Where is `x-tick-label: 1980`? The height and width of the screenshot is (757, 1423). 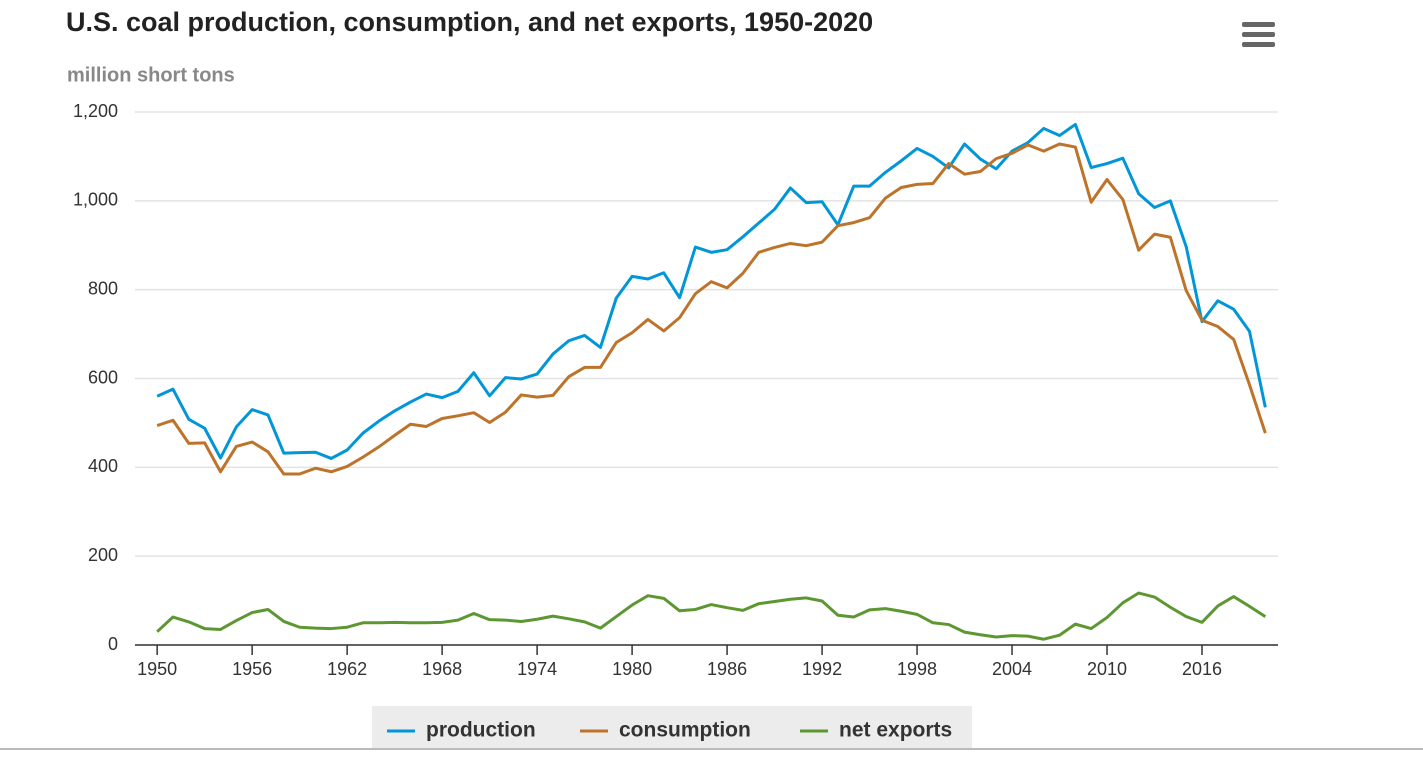 x-tick-label: 1980 is located at coordinates (632, 669).